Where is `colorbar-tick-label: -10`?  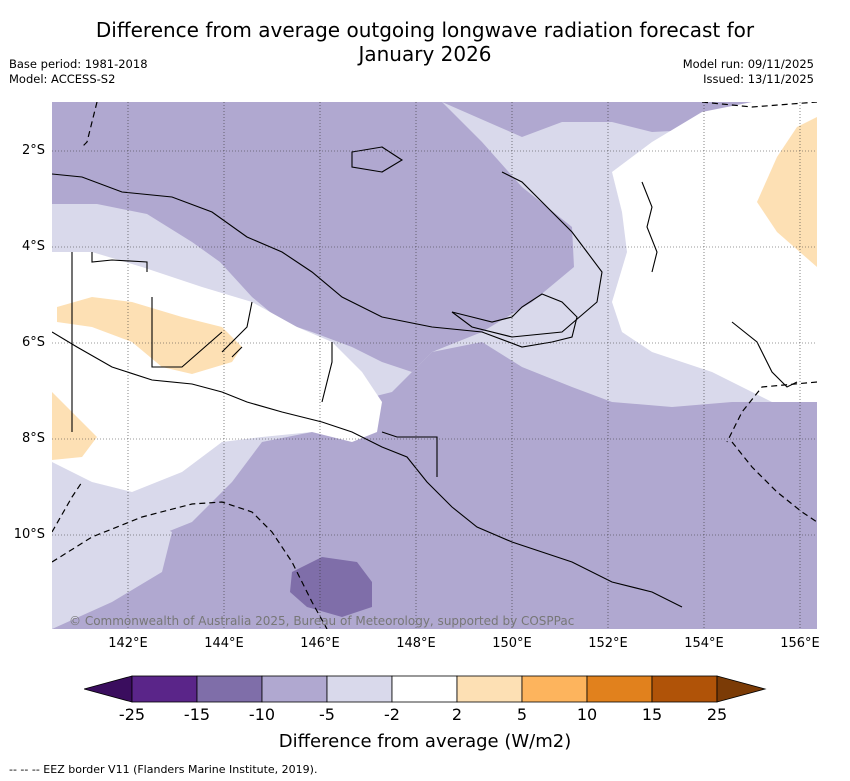 colorbar-tick-label: -10 is located at coordinates (262, 714).